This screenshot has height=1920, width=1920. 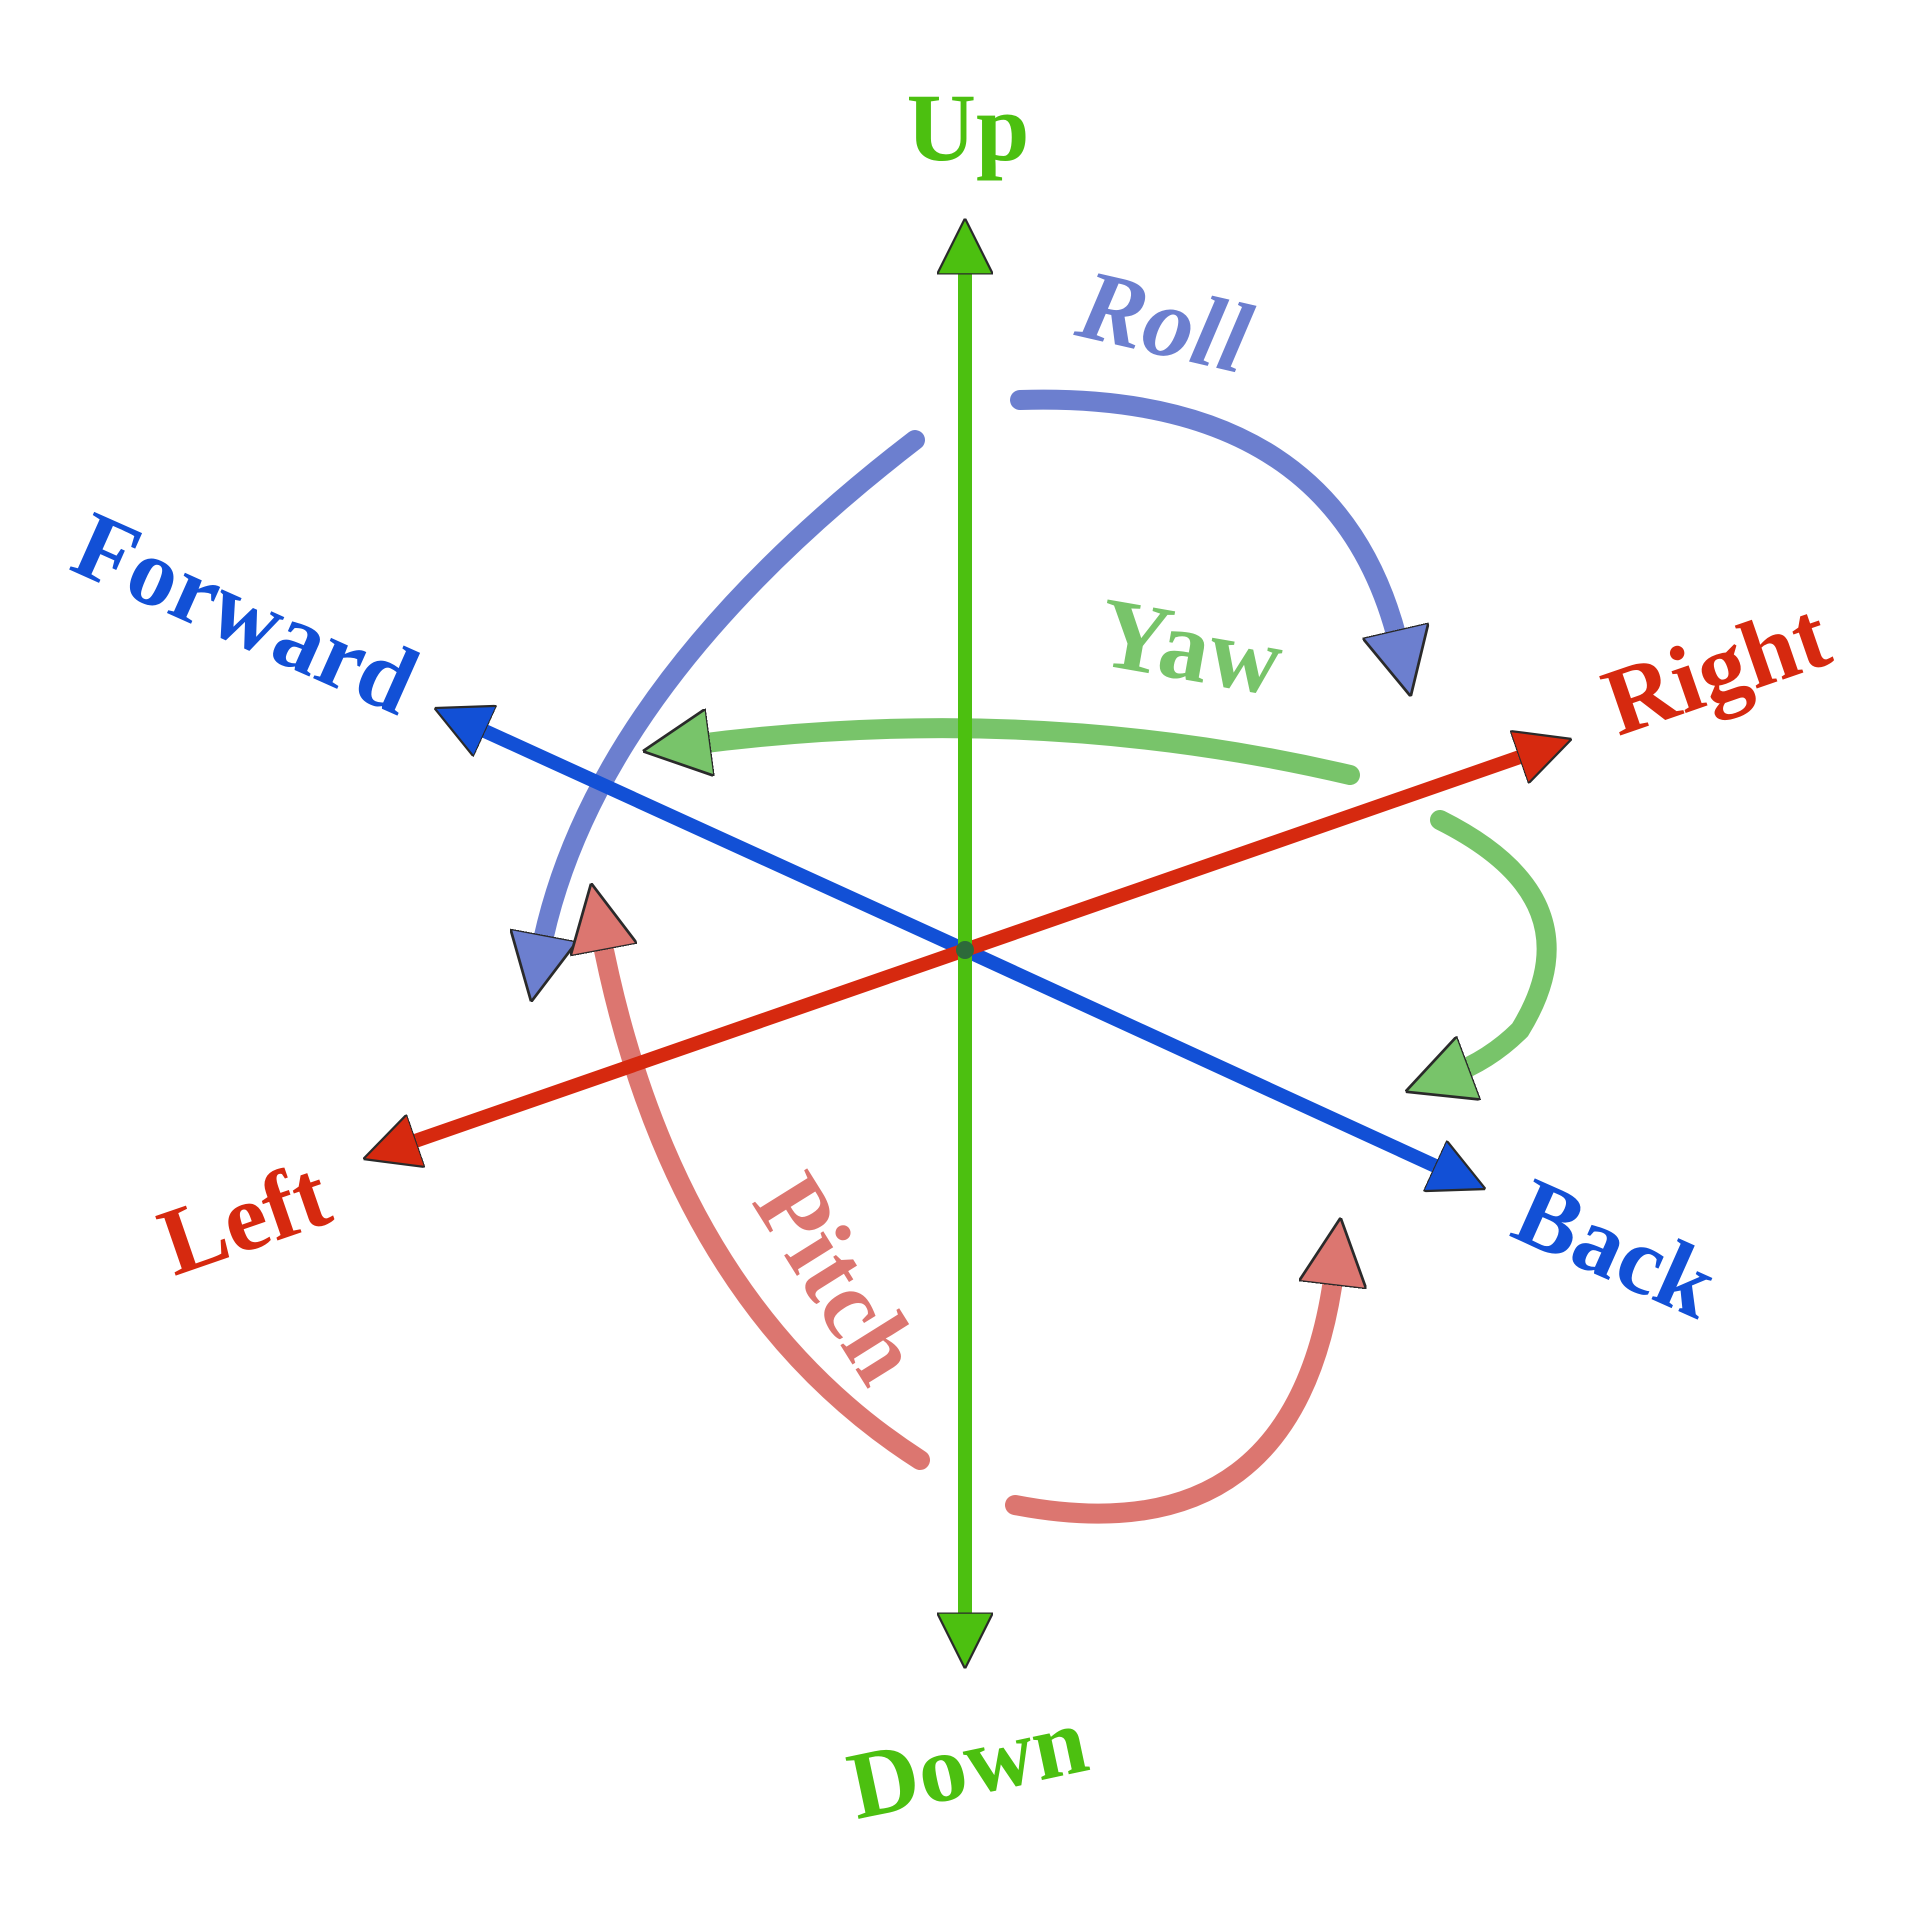 What do you see at coordinates (967, 1227) in the screenshot?
I see `pitch-arrows` at bounding box center [967, 1227].